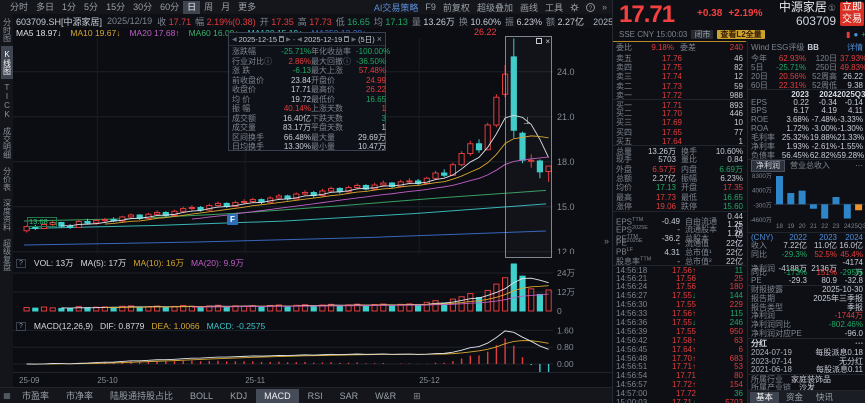  I want to click on indicator-tab-MACD: MACD, so click(277, 395).